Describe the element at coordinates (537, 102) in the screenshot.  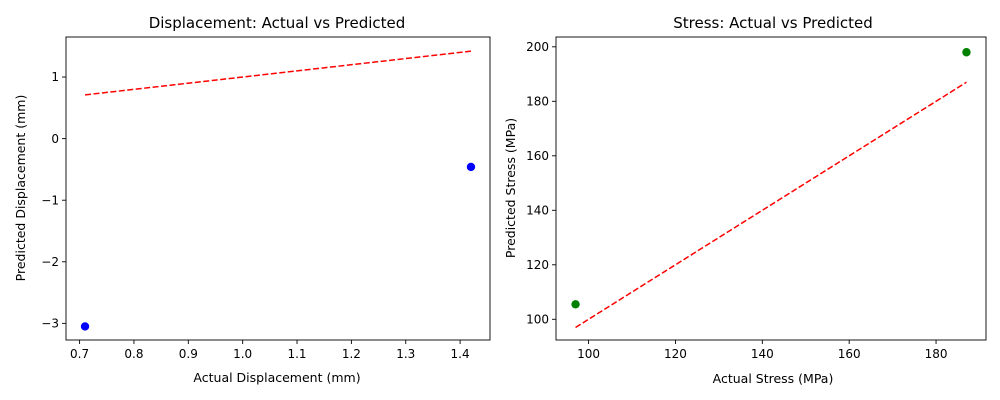
I see `y-tick-label: 180` at that location.